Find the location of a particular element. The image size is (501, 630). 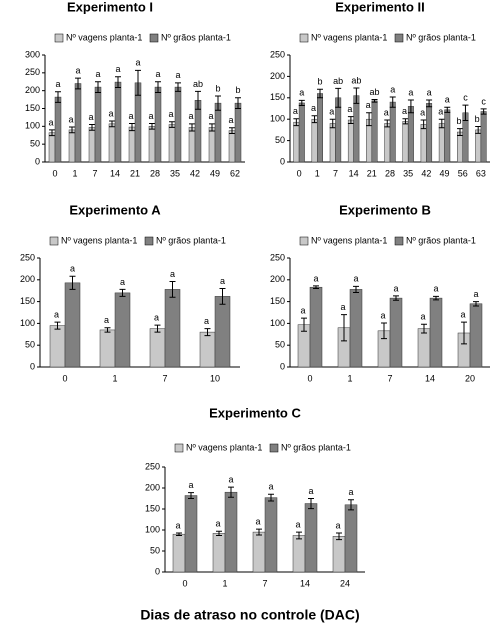

x-tick-label: 20 is located at coordinates (470, 378).